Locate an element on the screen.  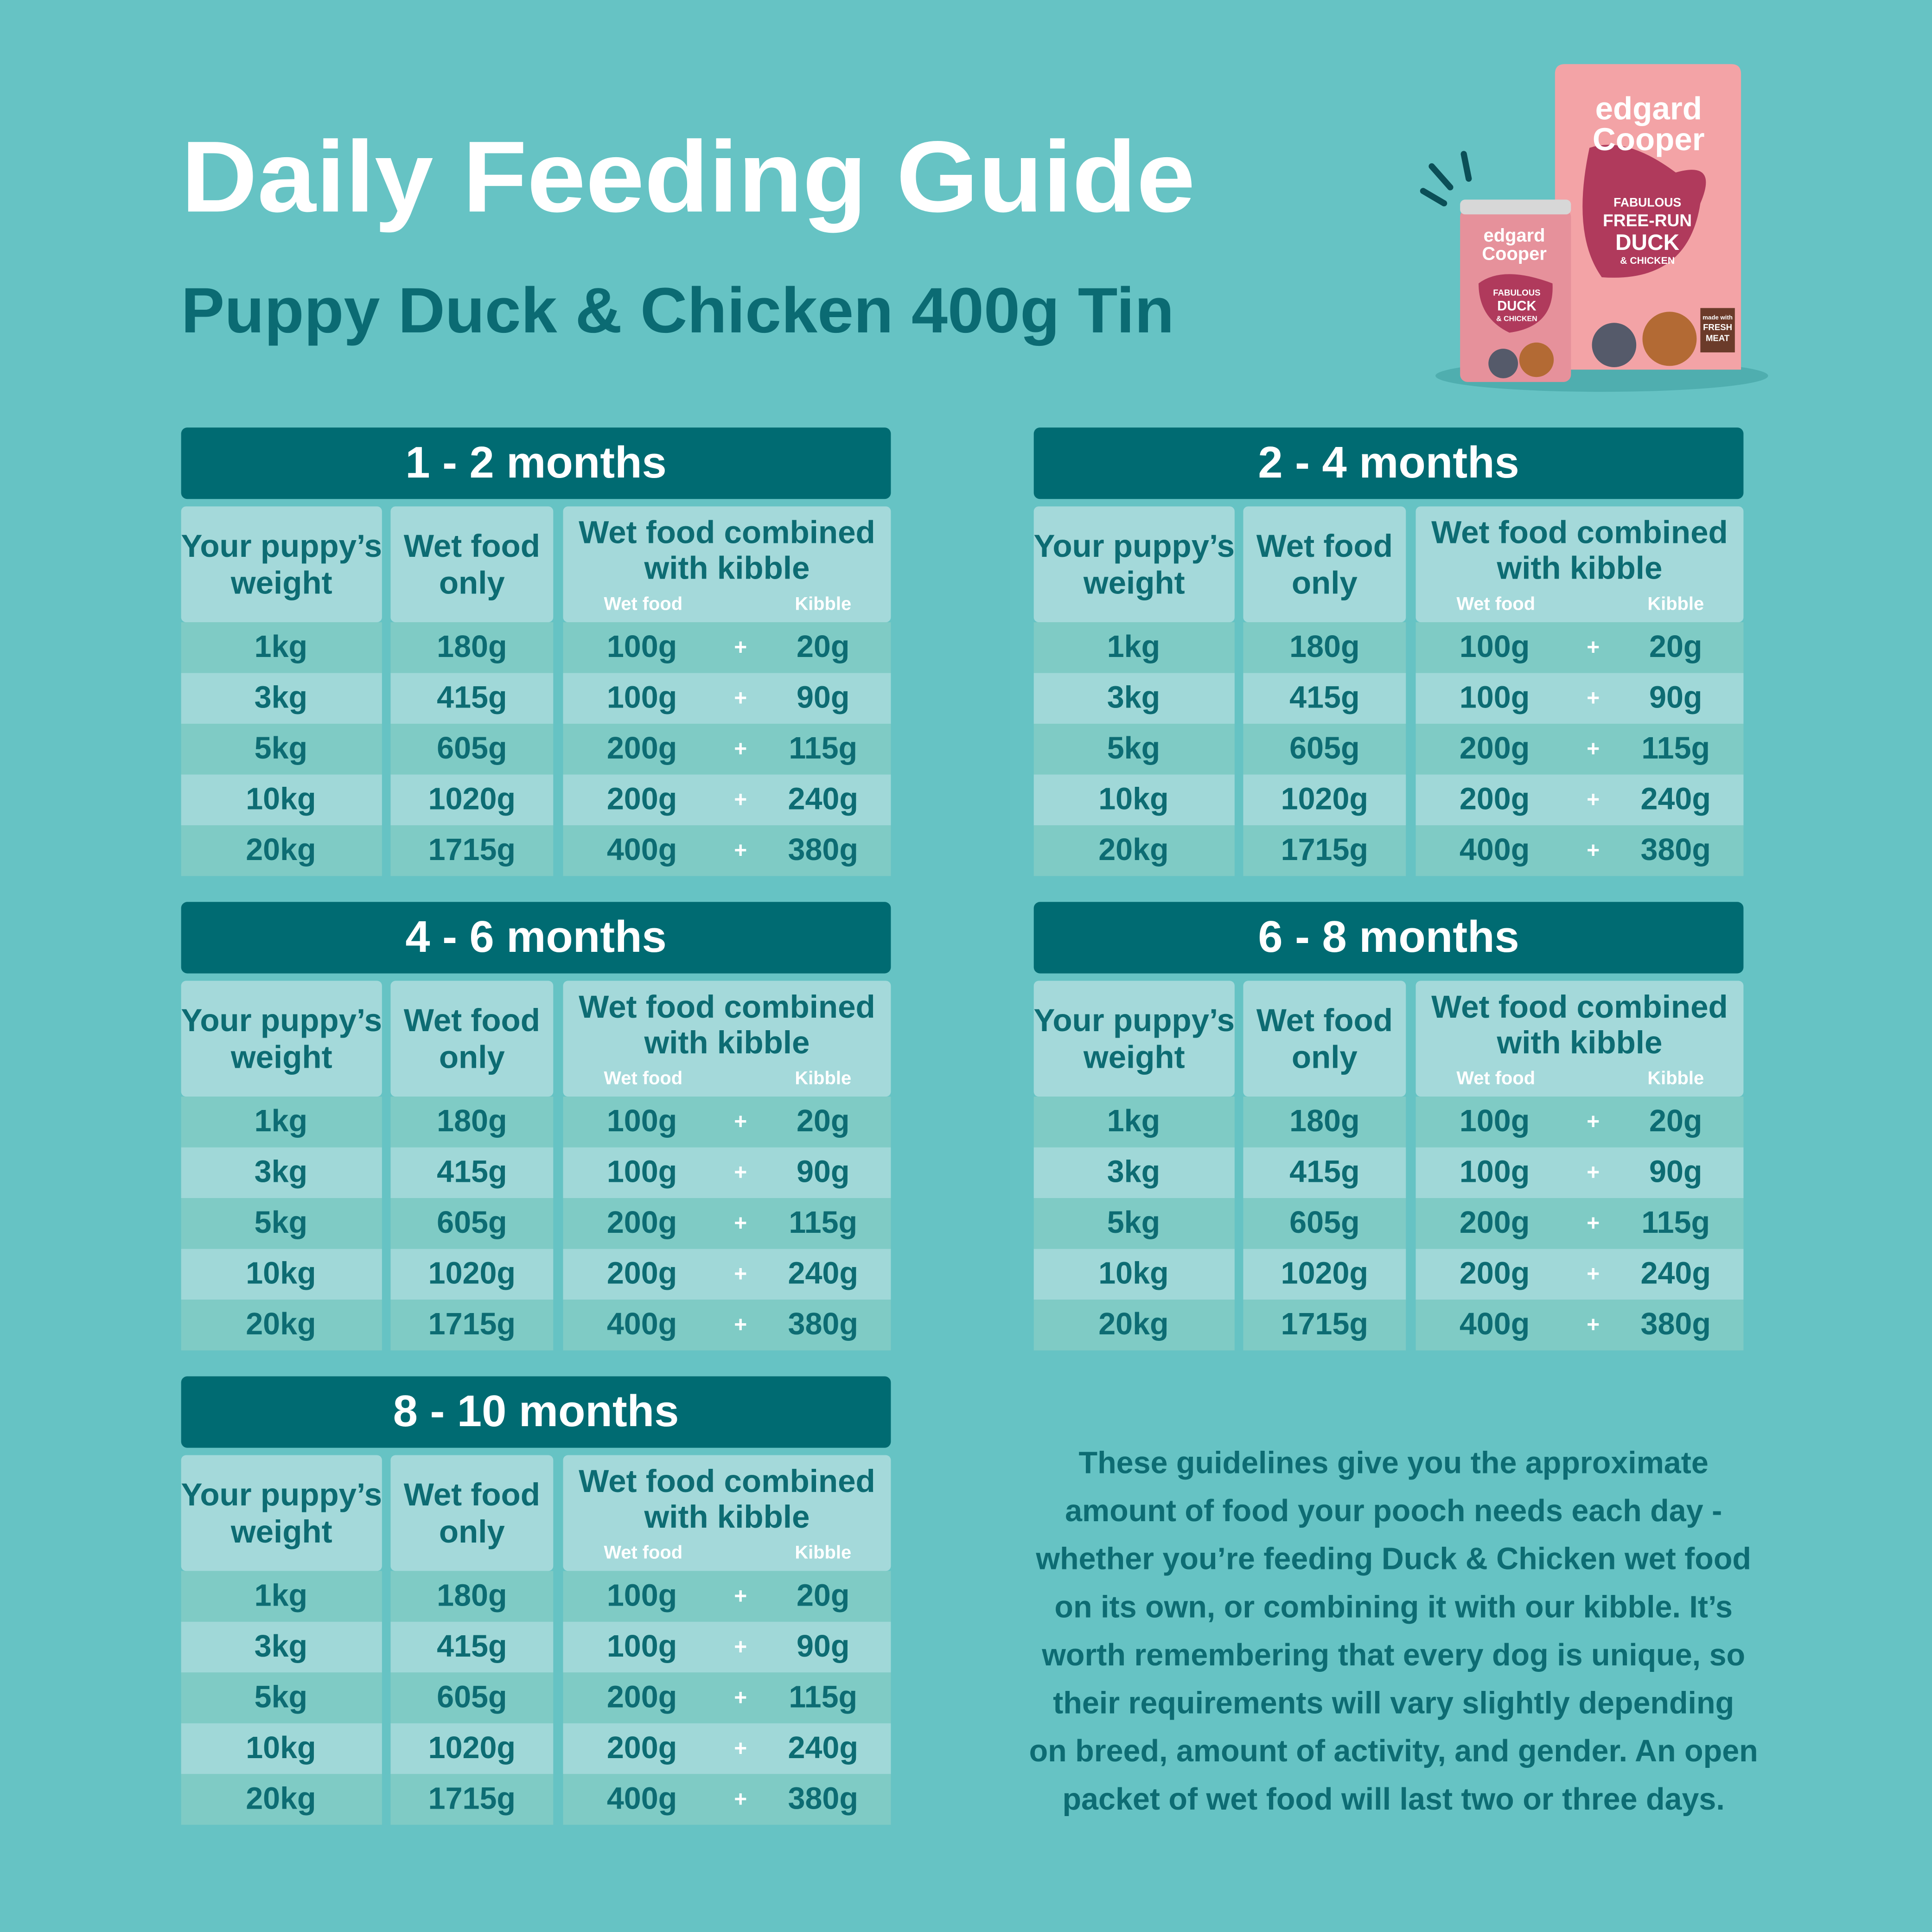
cell-value: 240g is located at coordinates (823, 1273).